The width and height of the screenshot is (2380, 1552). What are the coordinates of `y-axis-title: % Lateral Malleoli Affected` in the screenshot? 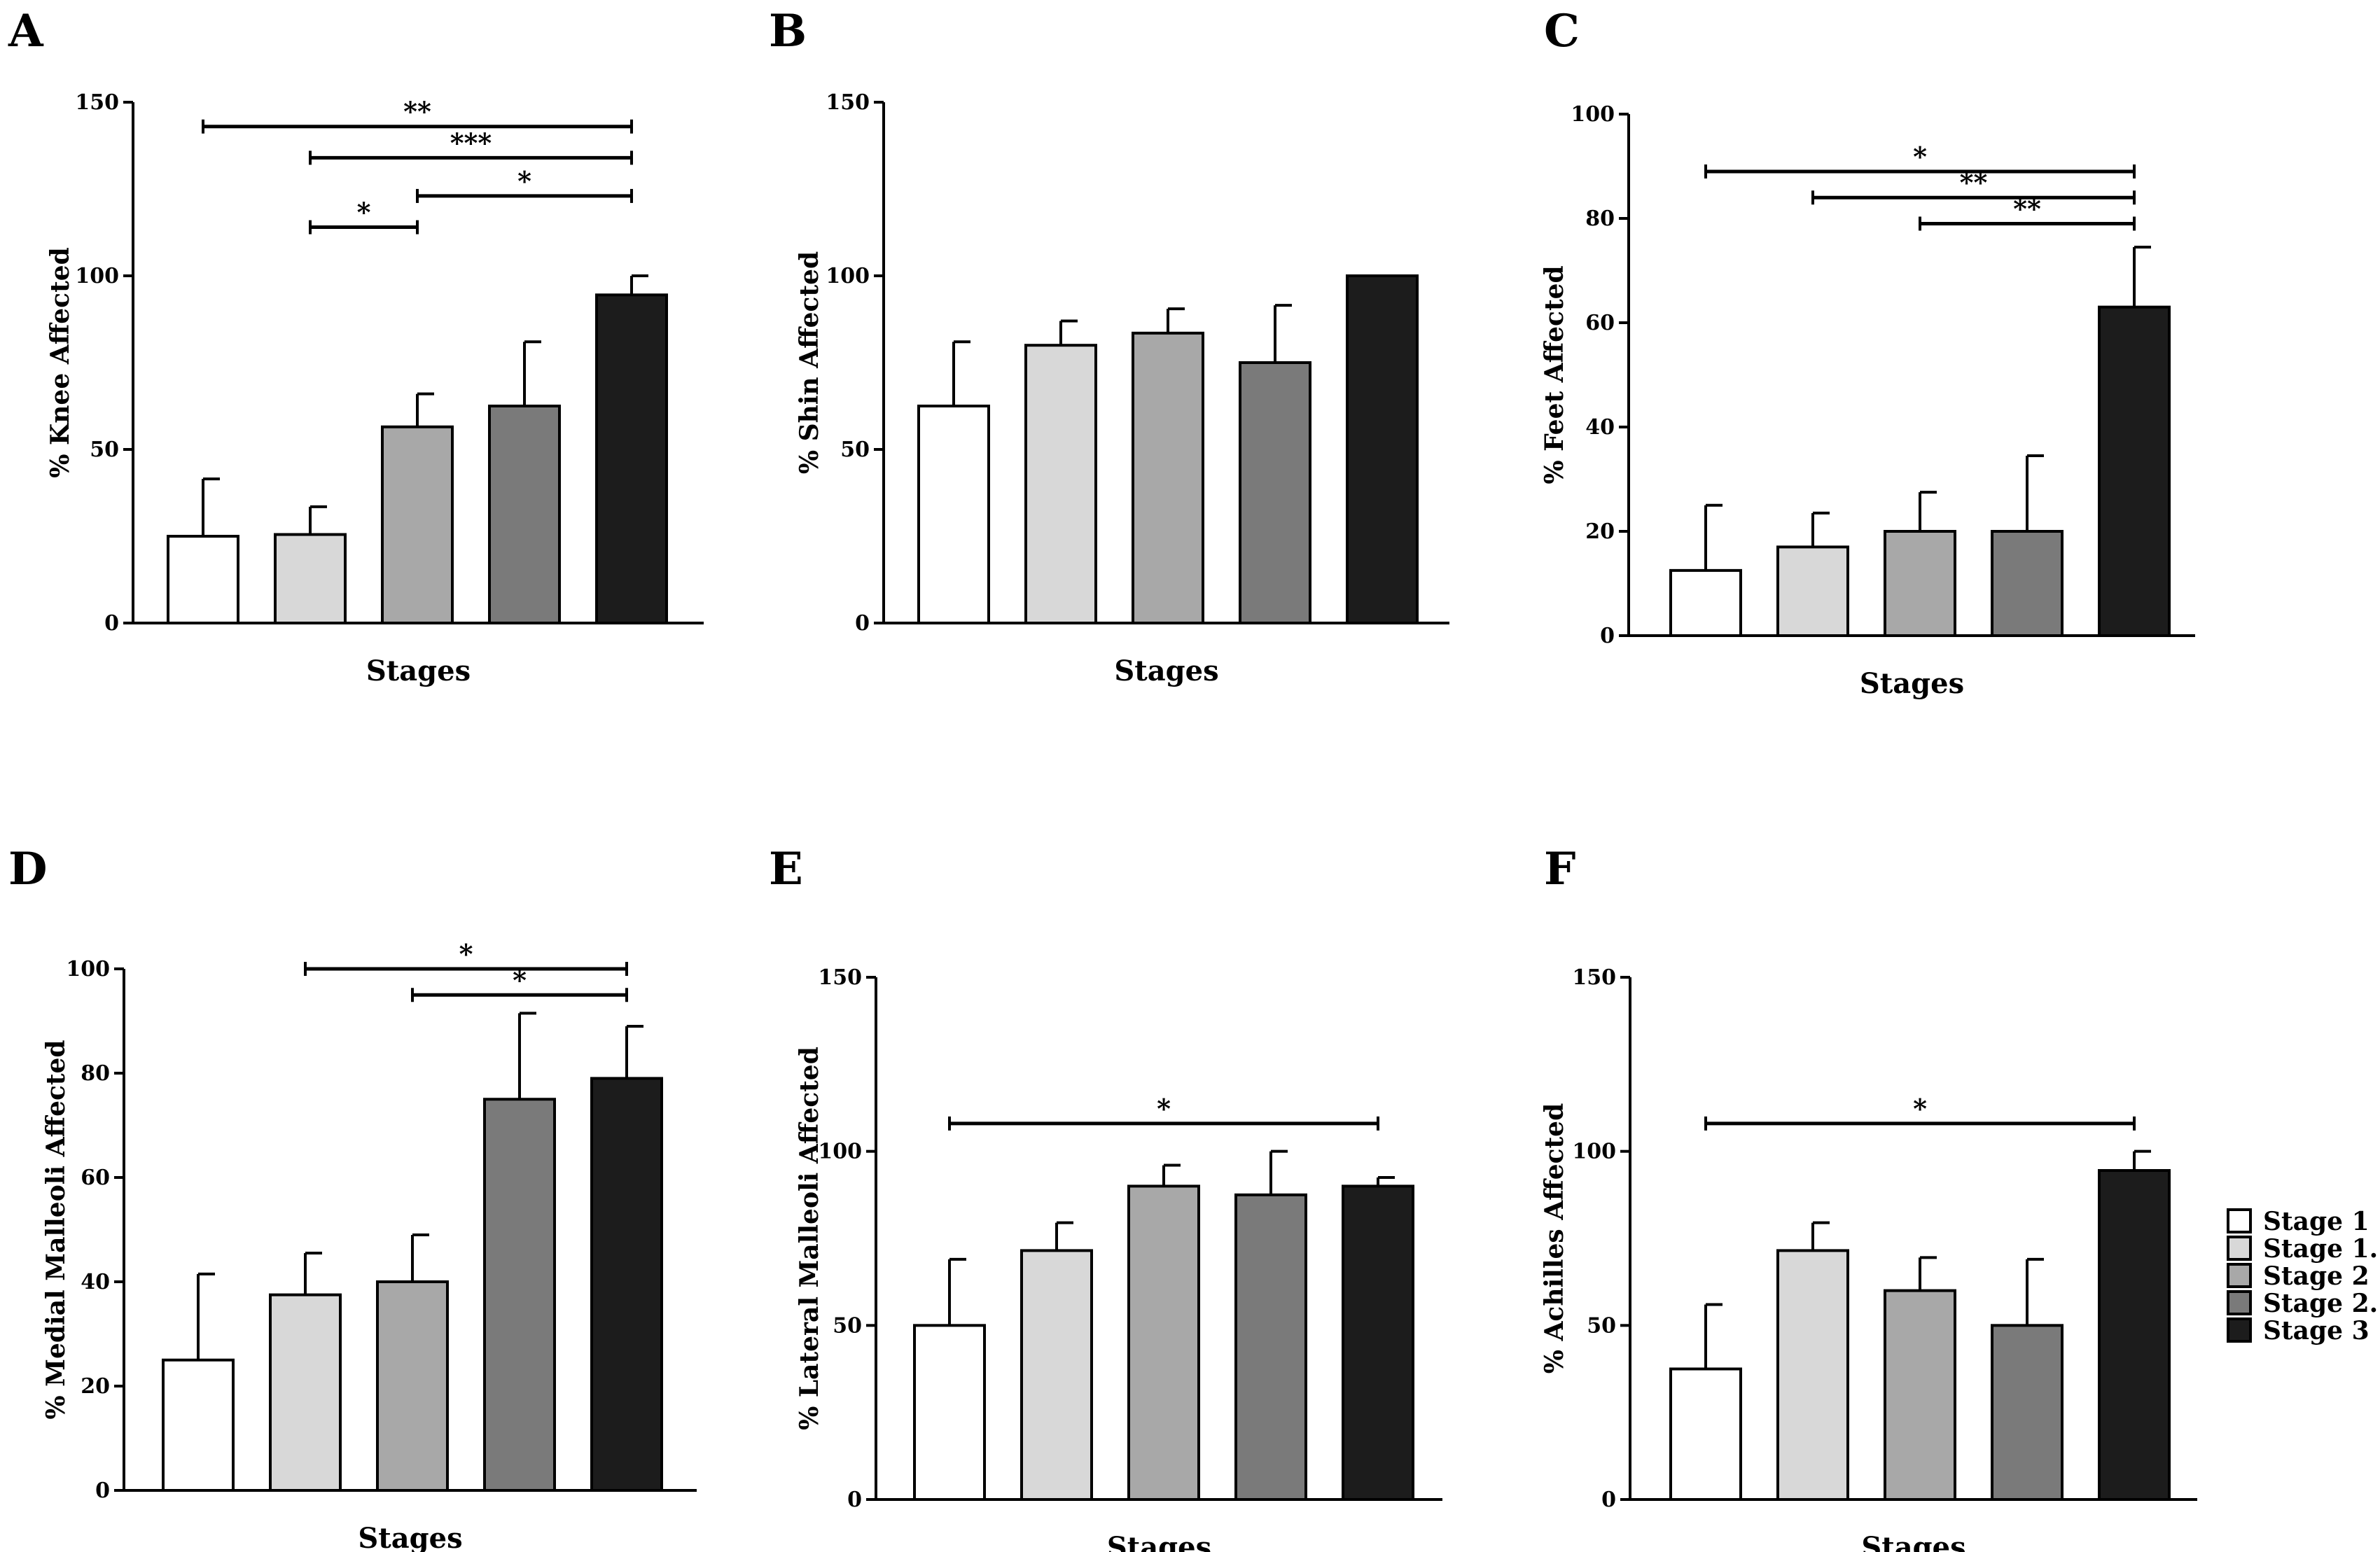 It's located at (810, 1238).